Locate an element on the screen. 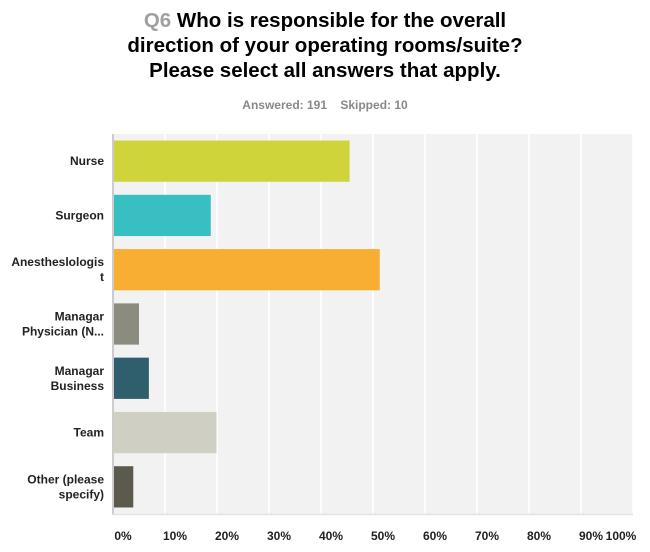 This screenshot has width=650, height=552. question-text-line3: Please select all answers that apply. is located at coordinates (325, 70).